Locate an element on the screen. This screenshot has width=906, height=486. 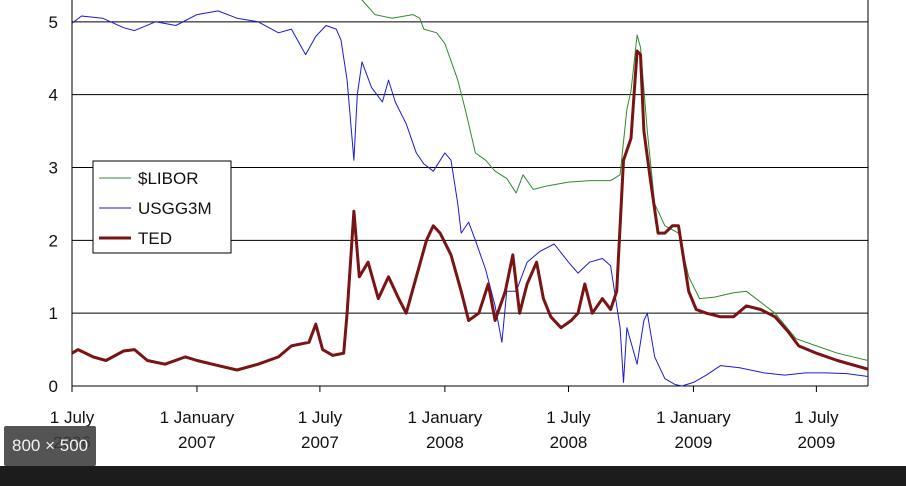
legend: $LIBOR USGG3M TED is located at coordinates (162, 207).